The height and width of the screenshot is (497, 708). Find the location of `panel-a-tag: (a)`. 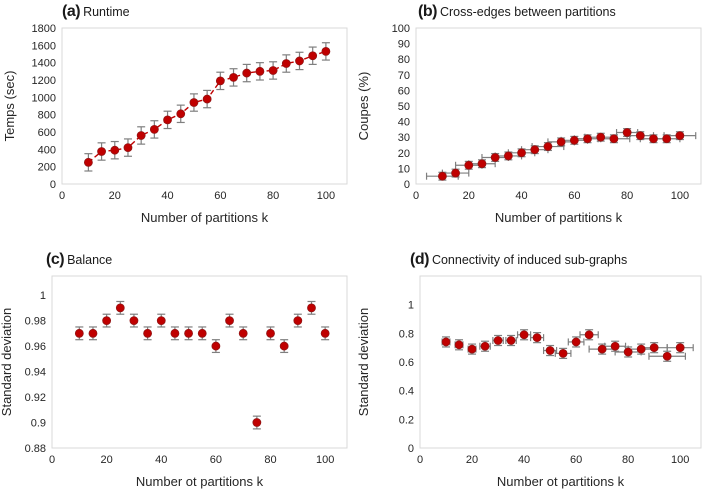

panel-a-tag: (a) is located at coordinates (71, 11).